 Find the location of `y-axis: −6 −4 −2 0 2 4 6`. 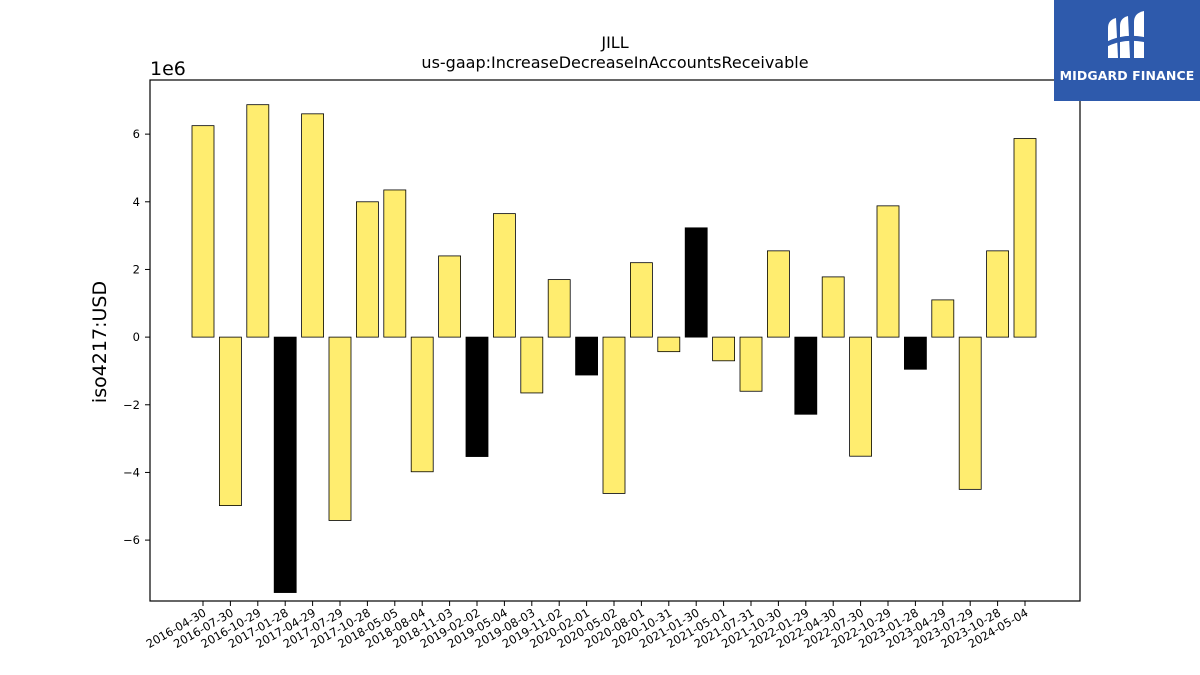

y-axis: −6 −4 −2 0 2 4 6 is located at coordinates (136, 337).